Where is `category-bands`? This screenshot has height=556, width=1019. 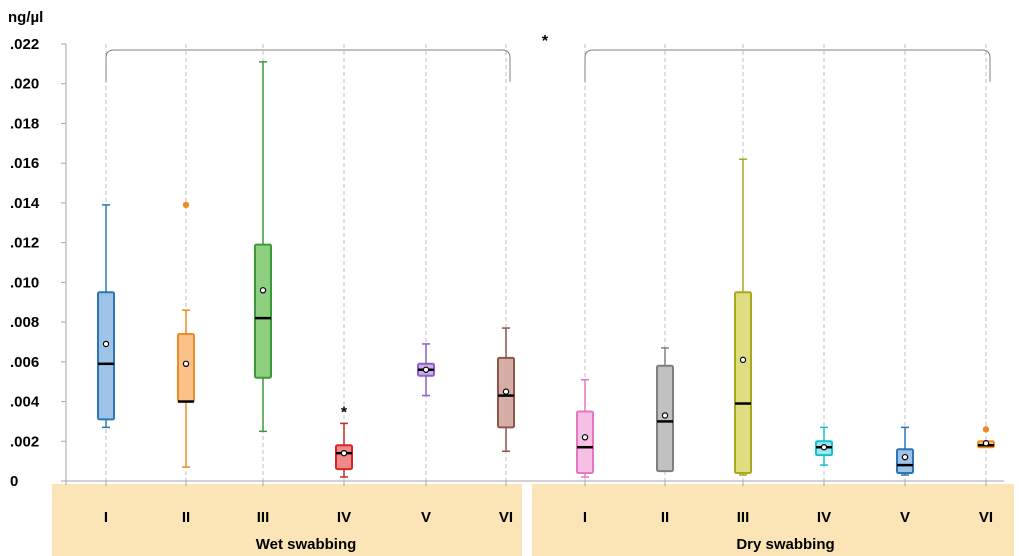 category-bands is located at coordinates (533, 520).